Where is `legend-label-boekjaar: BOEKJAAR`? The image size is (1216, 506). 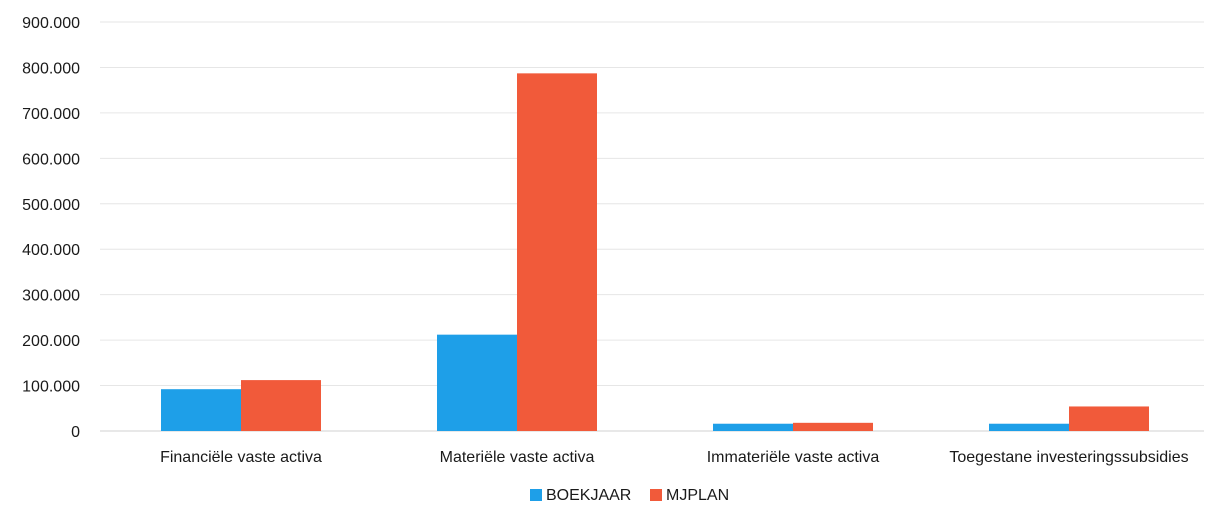 legend-label-boekjaar: BOEKJAAR is located at coordinates (588, 495).